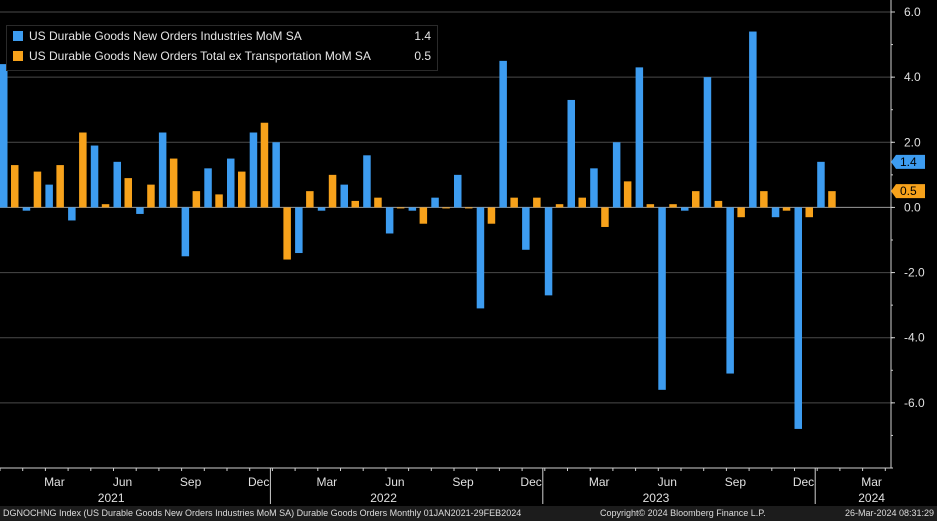  Describe the element at coordinates (912, 142) in the screenshot. I see `y-tick-label: 2.0` at that location.